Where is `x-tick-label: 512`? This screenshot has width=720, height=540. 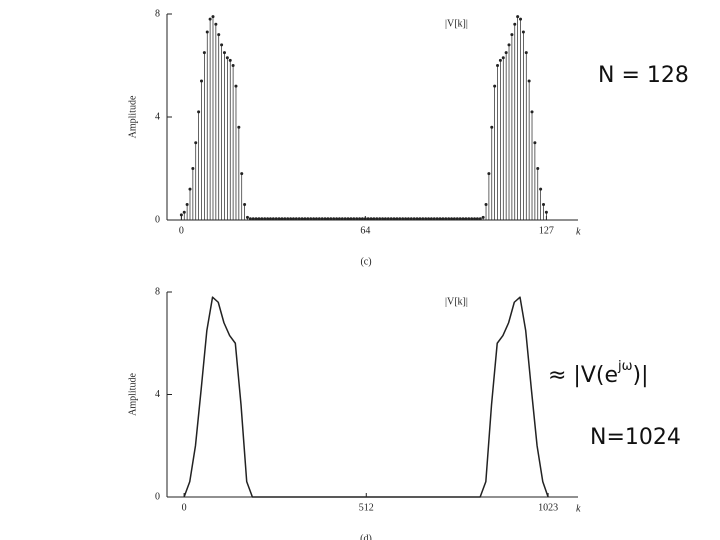 x-tick-label: 512 is located at coordinates (366, 507).